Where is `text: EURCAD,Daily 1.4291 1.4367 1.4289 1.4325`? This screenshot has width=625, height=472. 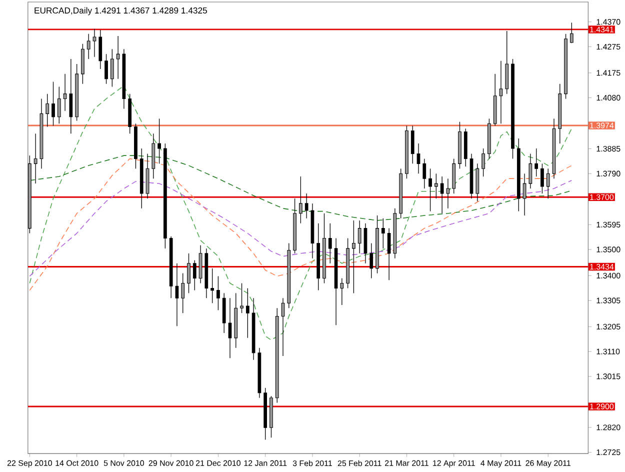
text: EURCAD,Daily 1.4291 1.4367 1.4289 1.4325 is located at coordinates (120, 11).